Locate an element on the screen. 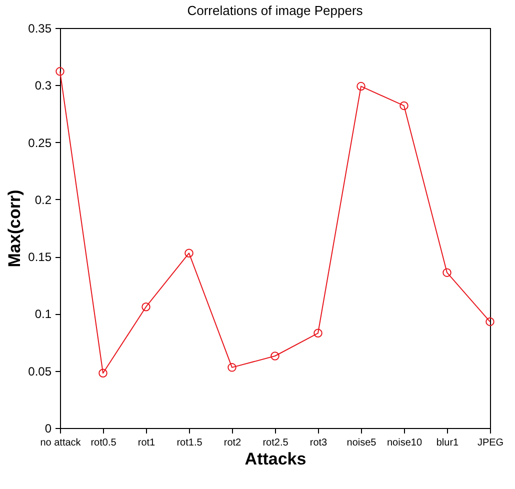  x-tick-label: rot1 is located at coordinates (147, 443).